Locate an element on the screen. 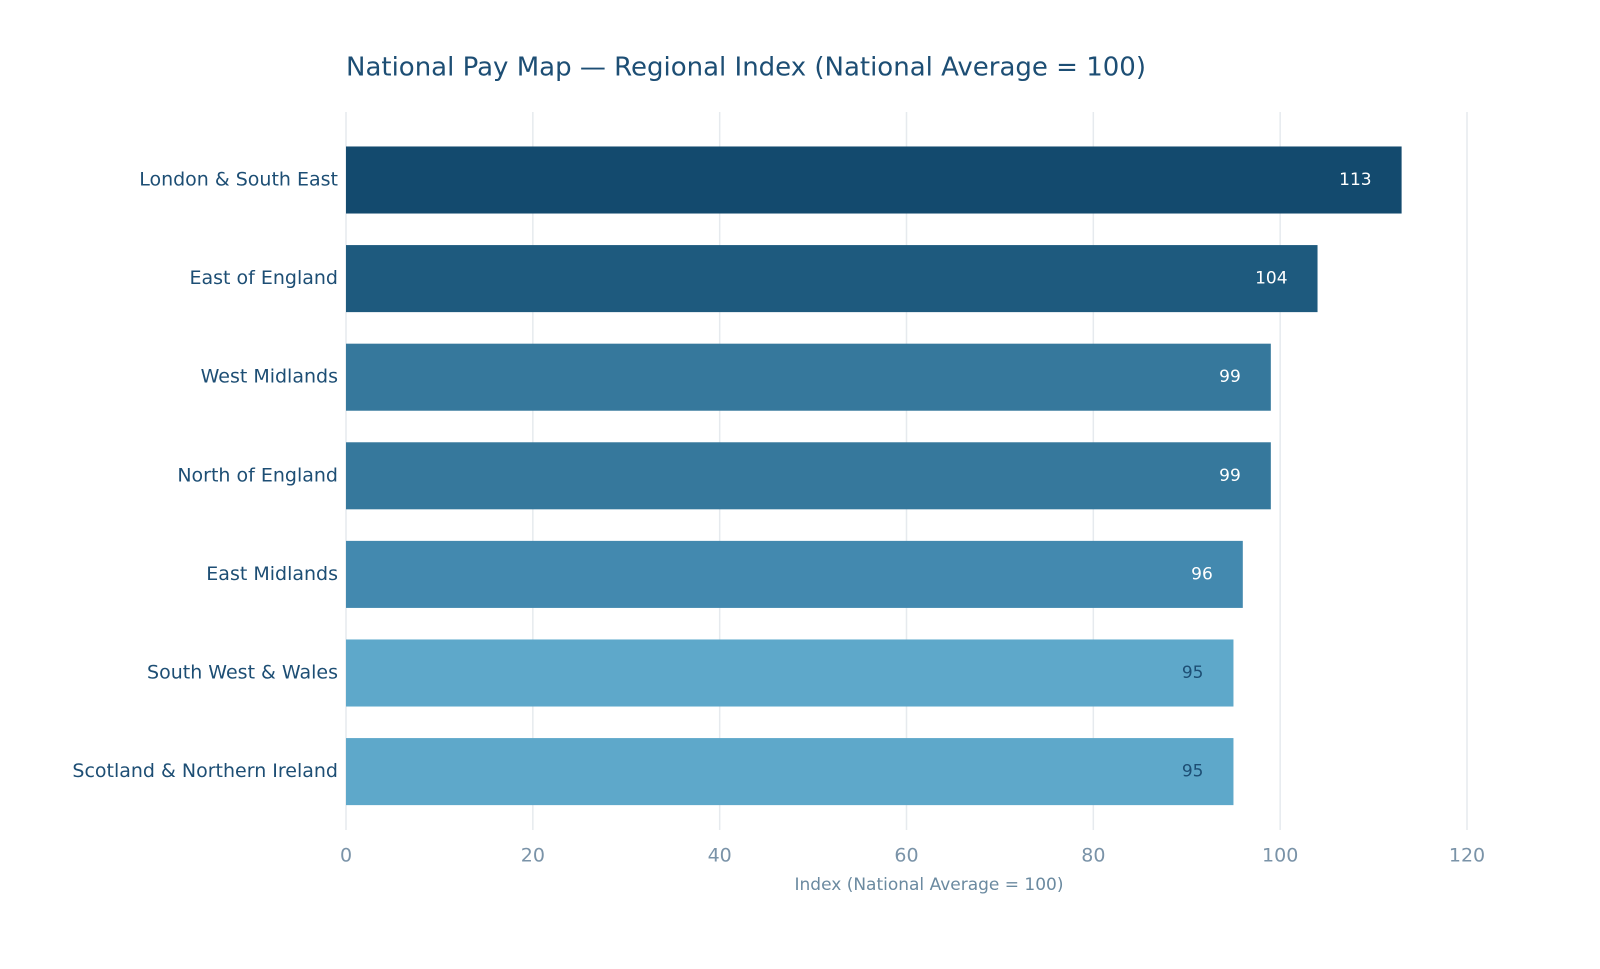 This screenshot has height=969, width=1600. y-tick-label: East of England is located at coordinates (263, 278).